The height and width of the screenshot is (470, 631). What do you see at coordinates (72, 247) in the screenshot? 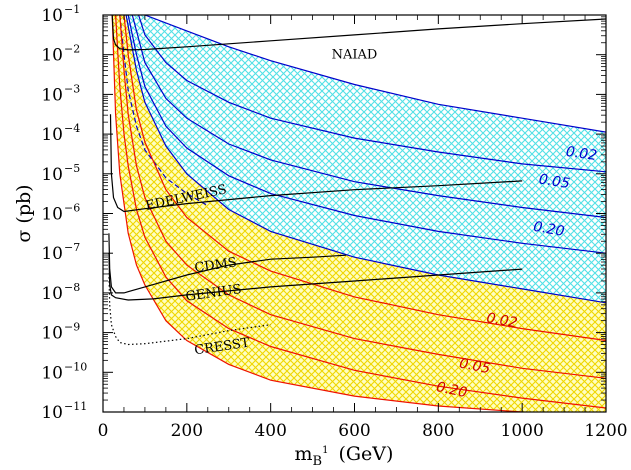
I see `y-tick-exponent: −7` at bounding box center [72, 247].